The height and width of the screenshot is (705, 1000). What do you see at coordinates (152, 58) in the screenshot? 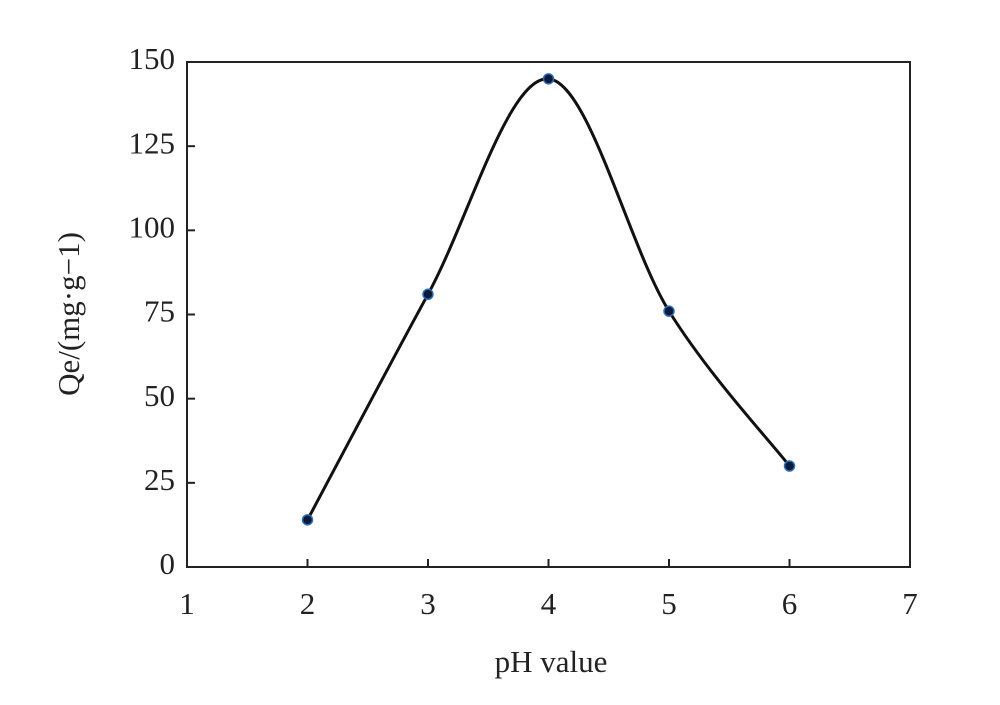
I see `y-tick-label: 150` at bounding box center [152, 58].